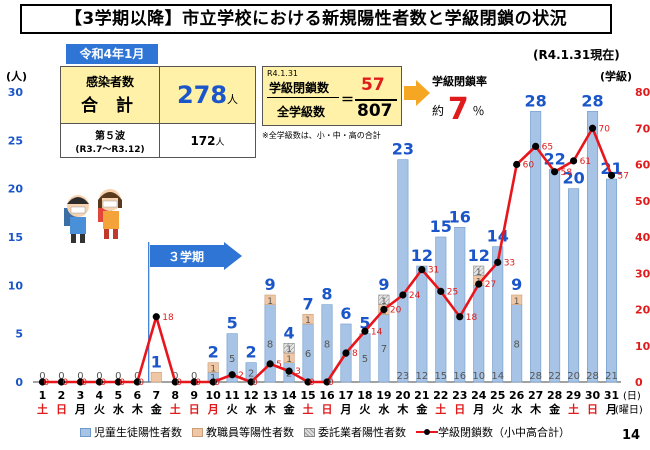  What do you see at coordinates (197, 432) in the screenshot?
I see `legend-staff-swatch` at bounding box center [197, 432].